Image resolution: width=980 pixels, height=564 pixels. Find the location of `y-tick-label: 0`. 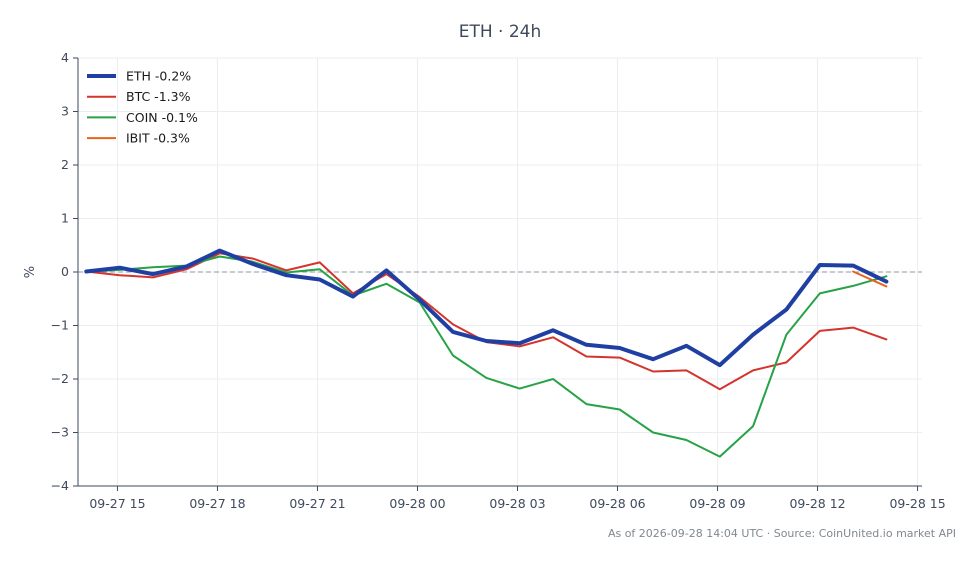

y-tick-label: 0 is located at coordinates (65, 271).